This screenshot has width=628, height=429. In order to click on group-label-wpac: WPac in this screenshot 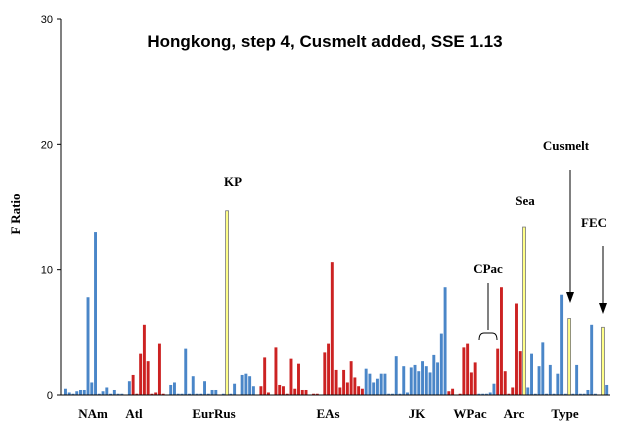, I will do `click(469, 413)`.